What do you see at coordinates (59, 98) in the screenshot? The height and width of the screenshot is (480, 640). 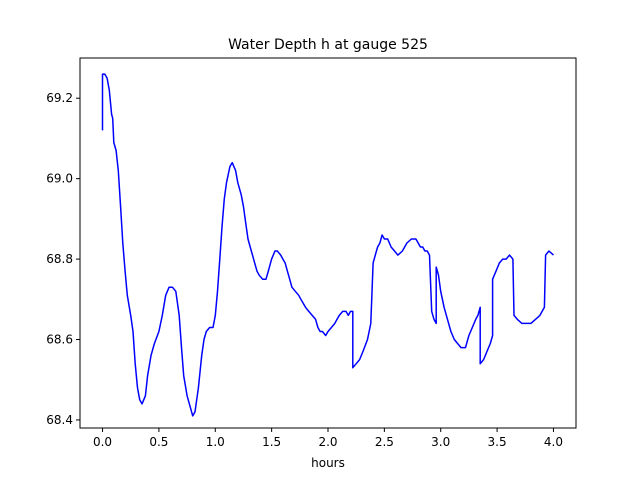 I see `y-tick-label: 69.2` at bounding box center [59, 98].